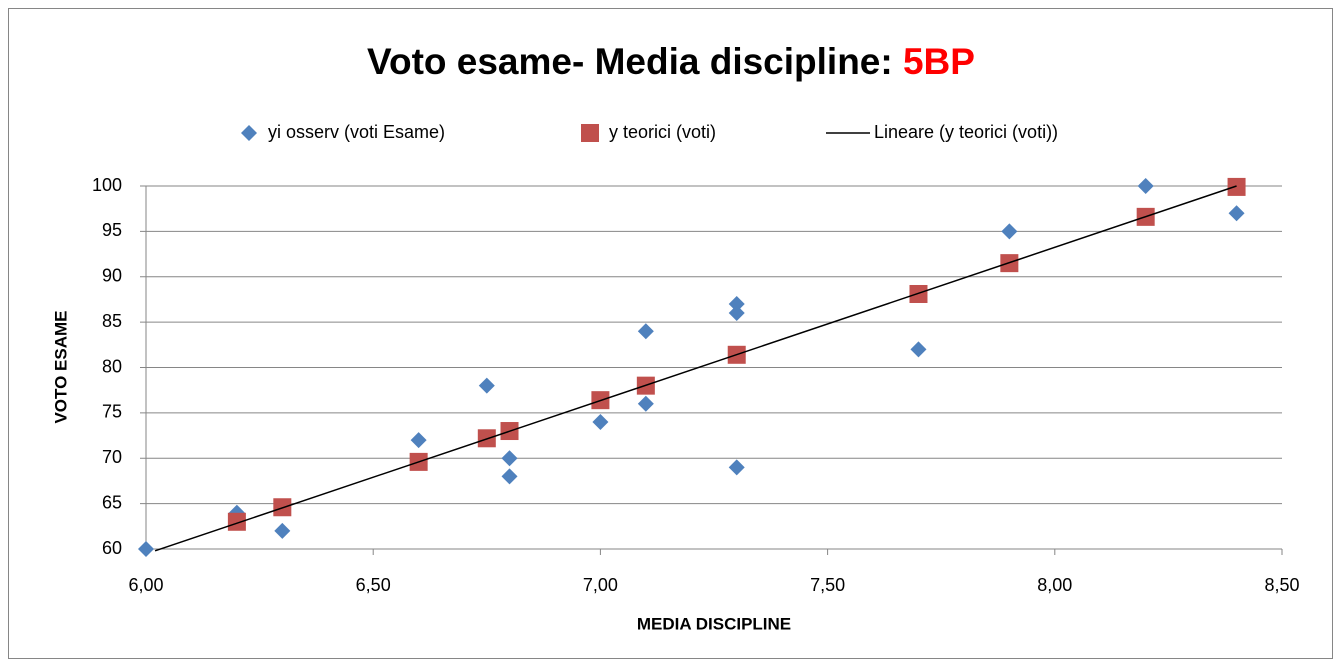 This screenshot has width=1341, height=667. What do you see at coordinates (107, 185) in the screenshot?
I see `y-tick-label: 100` at bounding box center [107, 185].